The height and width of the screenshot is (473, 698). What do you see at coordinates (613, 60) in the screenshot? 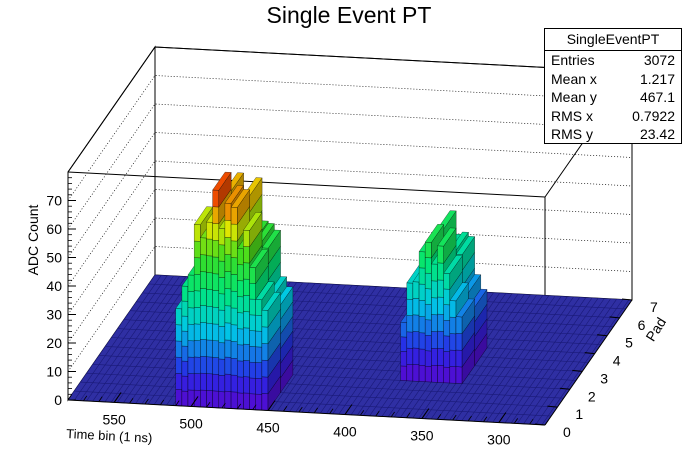
I see `stats-row-entries: Entries 3072` at bounding box center [613, 60].